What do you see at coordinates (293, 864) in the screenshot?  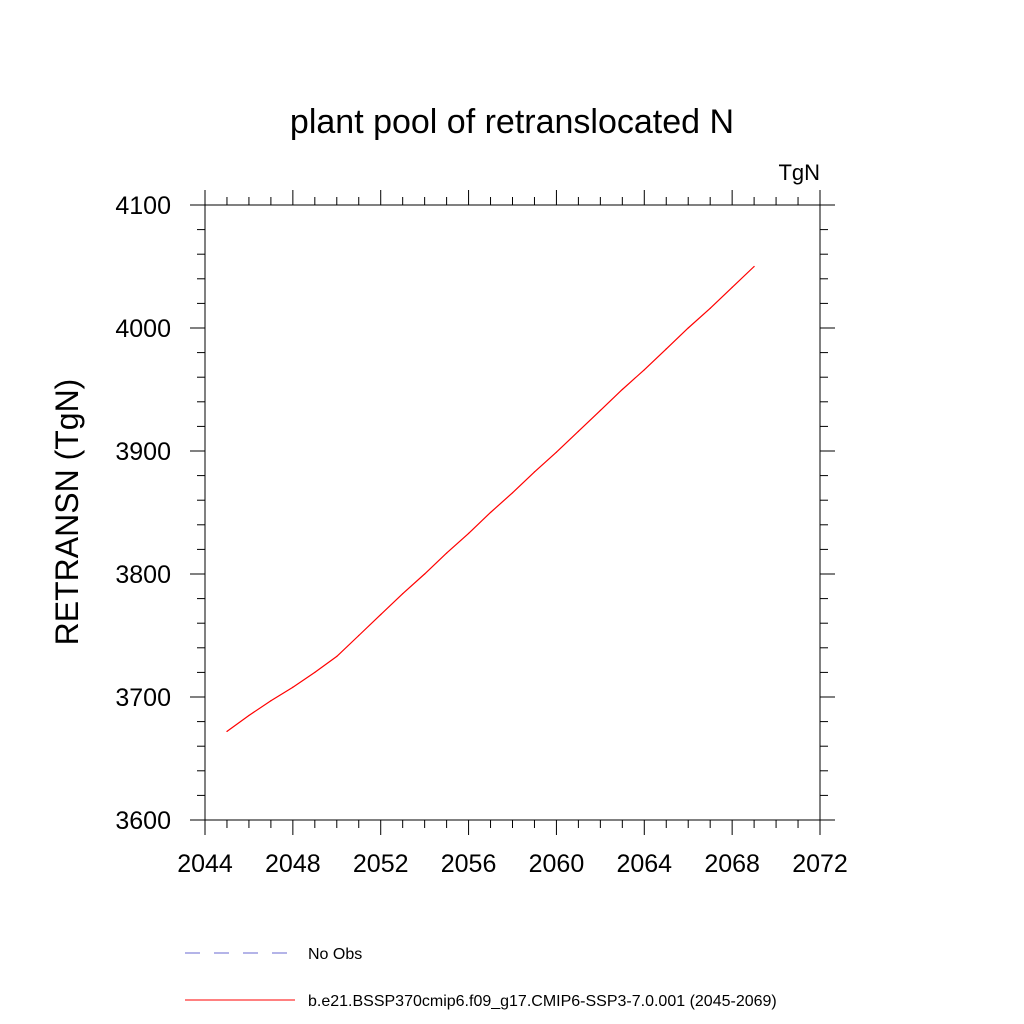 I see `x-tick-label: 2048` at bounding box center [293, 864].